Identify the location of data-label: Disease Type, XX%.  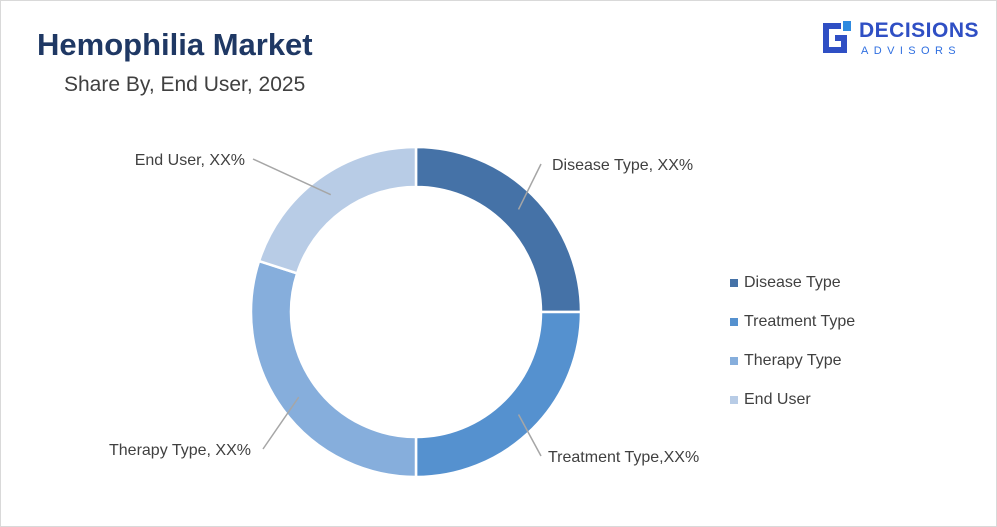
(622, 165).